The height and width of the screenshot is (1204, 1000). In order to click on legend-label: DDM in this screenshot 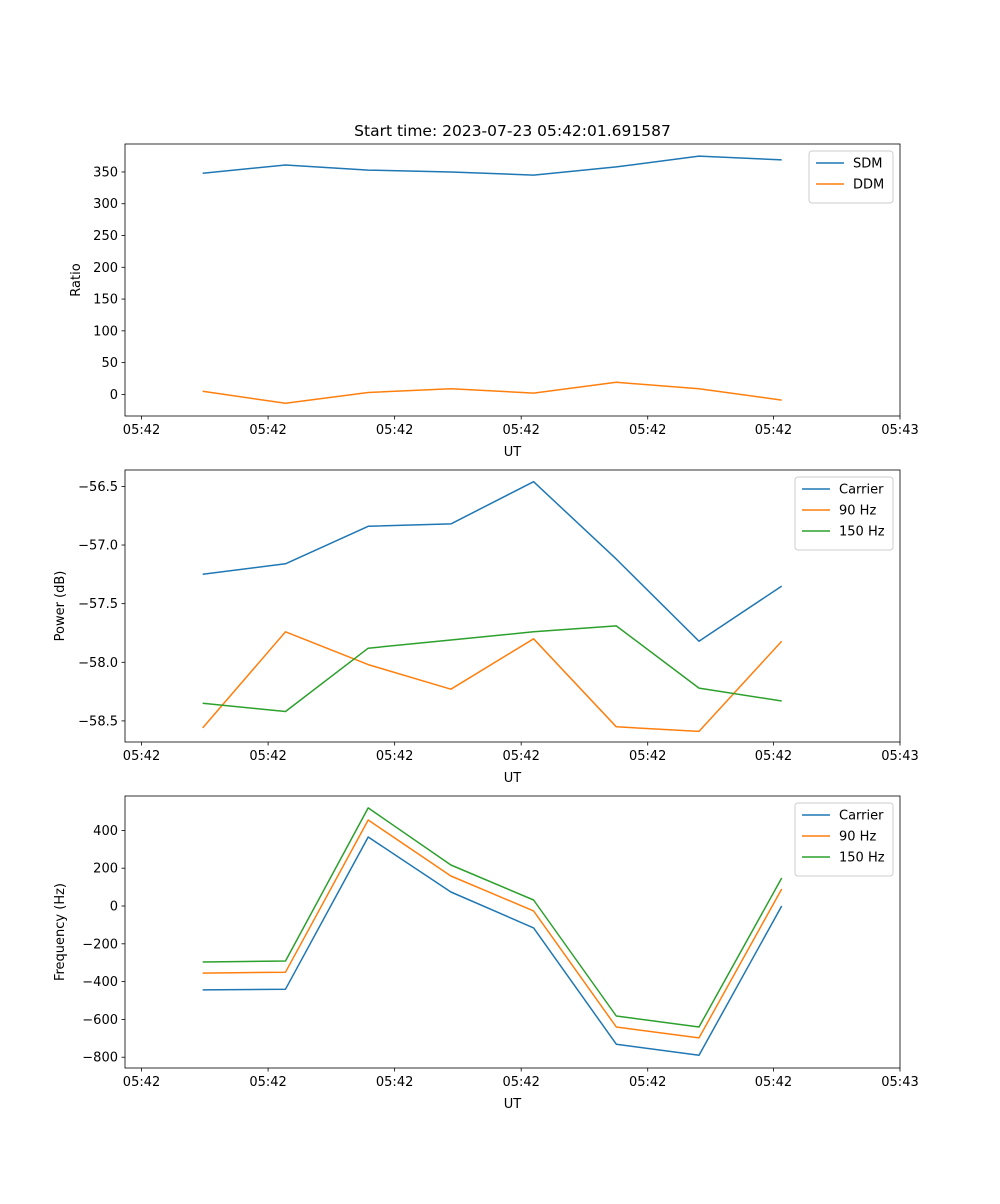, I will do `click(868, 185)`.